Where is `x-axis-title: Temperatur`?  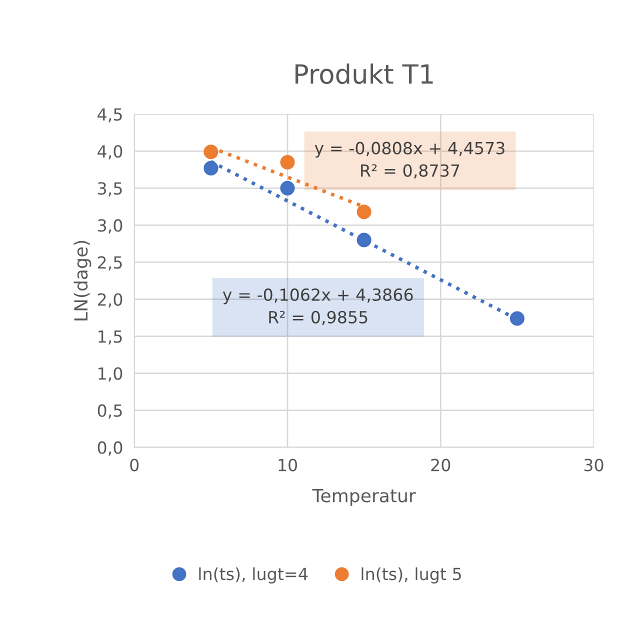 x-axis-title: Temperatur is located at coordinates (364, 497).